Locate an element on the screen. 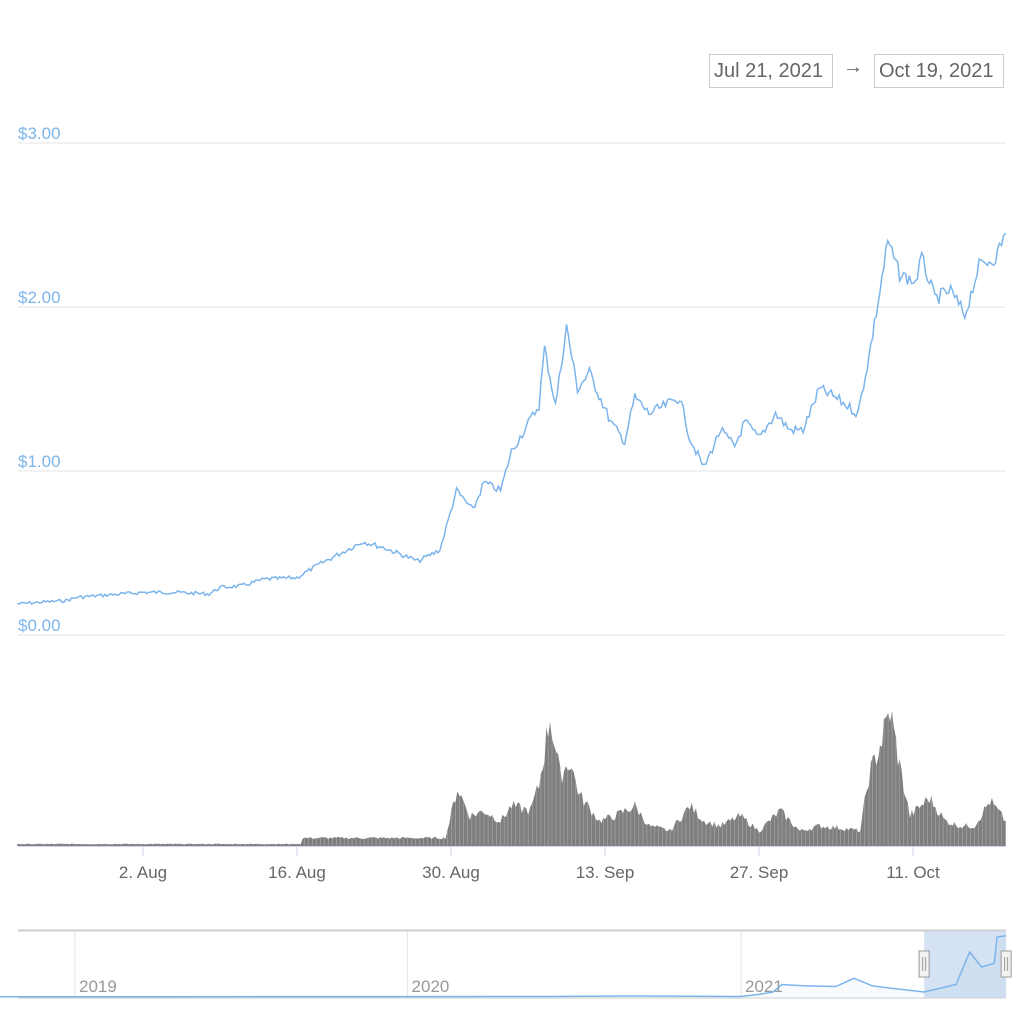 Image resolution: width=1024 pixels, height=1024 pixels. y-tick-label: $2.00 is located at coordinates (39, 297).